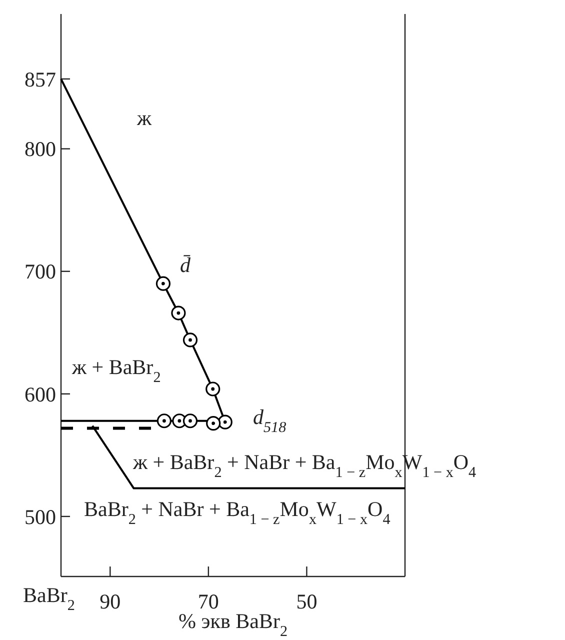  I want to click on y-tick-label: 700, so click(40, 272).